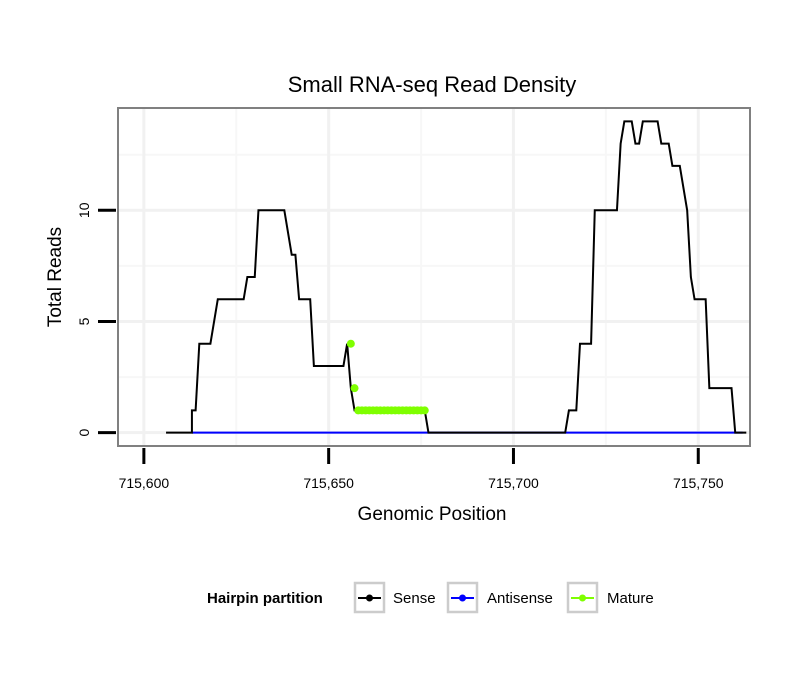 This screenshot has height=690, width=810. What do you see at coordinates (630, 598) in the screenshot?
I see `legend-label-mature: Mature` at bounding box center [630, 598].